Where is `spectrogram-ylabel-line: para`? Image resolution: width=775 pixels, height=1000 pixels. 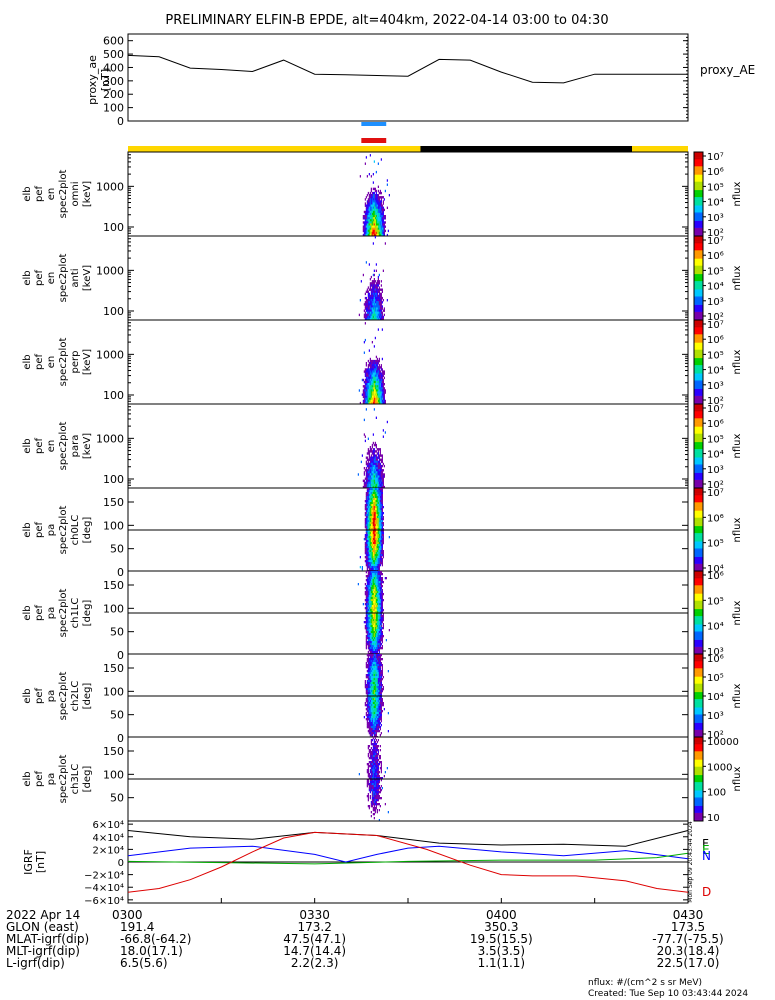
spectrogram-ylabel-line: para is located at coordinates (75, 446).